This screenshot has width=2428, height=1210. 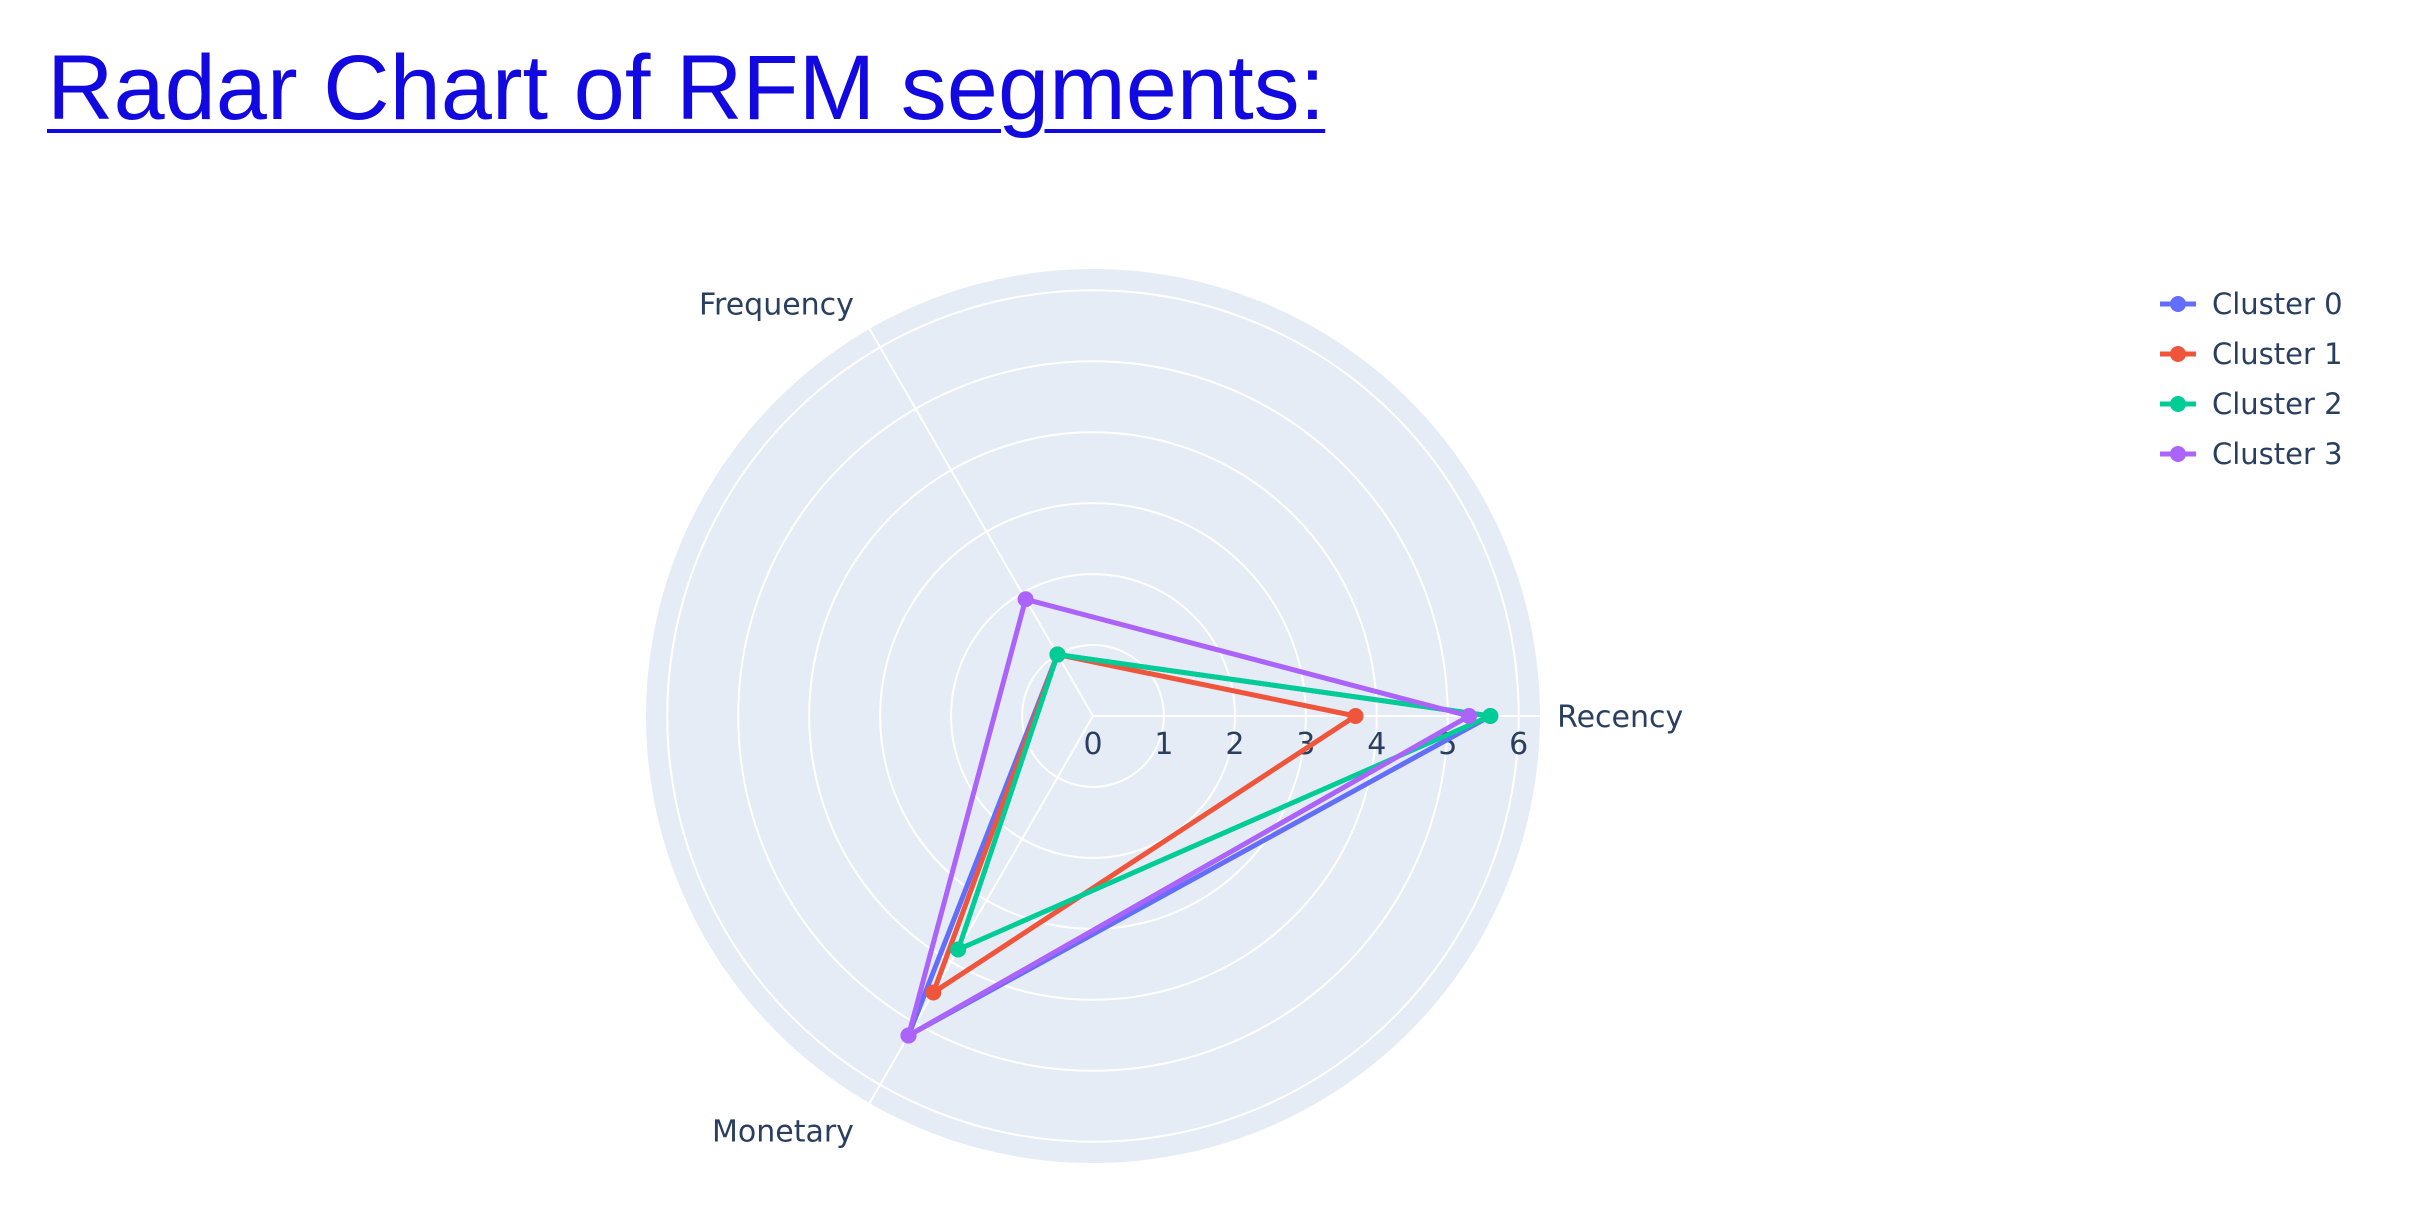 I want to click on legend-item-cluster-2: Cluster 2, so click(x=2251, y=404).